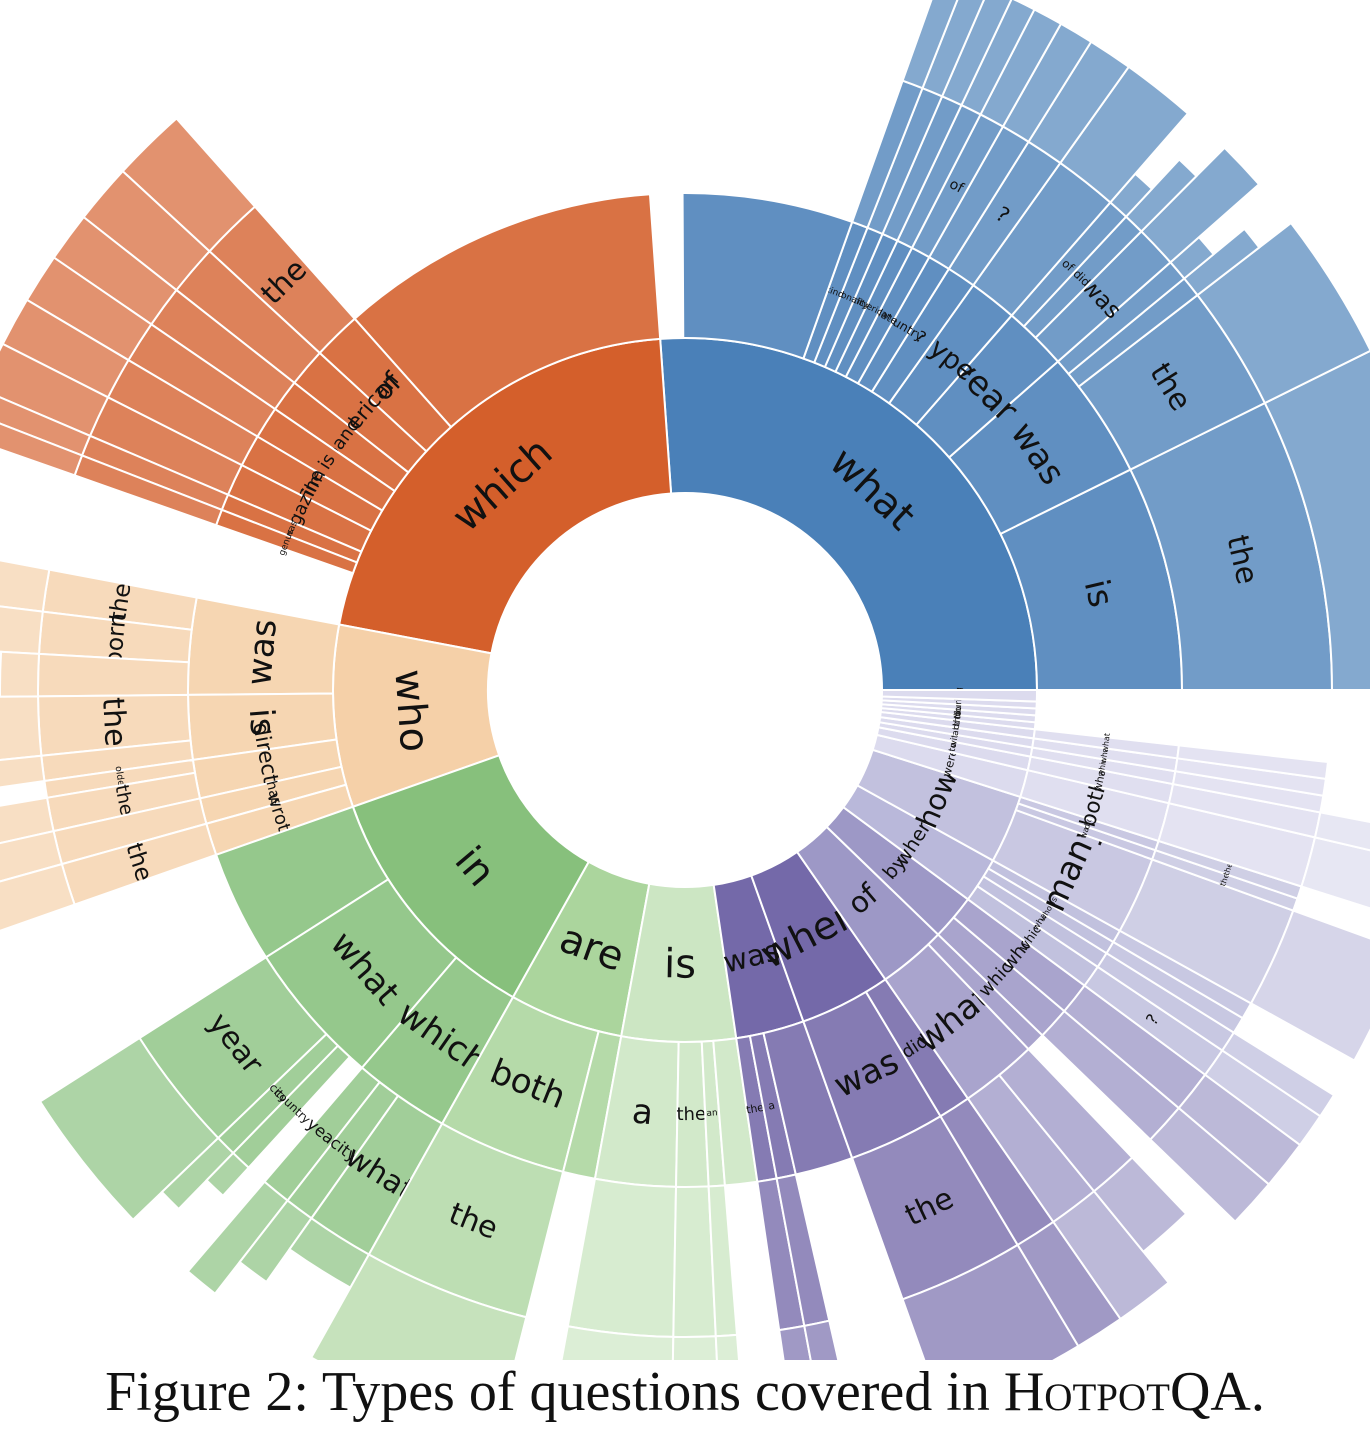 This screenshot has height=1452, width=1370. What do you see at coordinates (1024, 1392) in the screenshot?
I see `caption-name-h: H` at bounding box center [1024, 1392].